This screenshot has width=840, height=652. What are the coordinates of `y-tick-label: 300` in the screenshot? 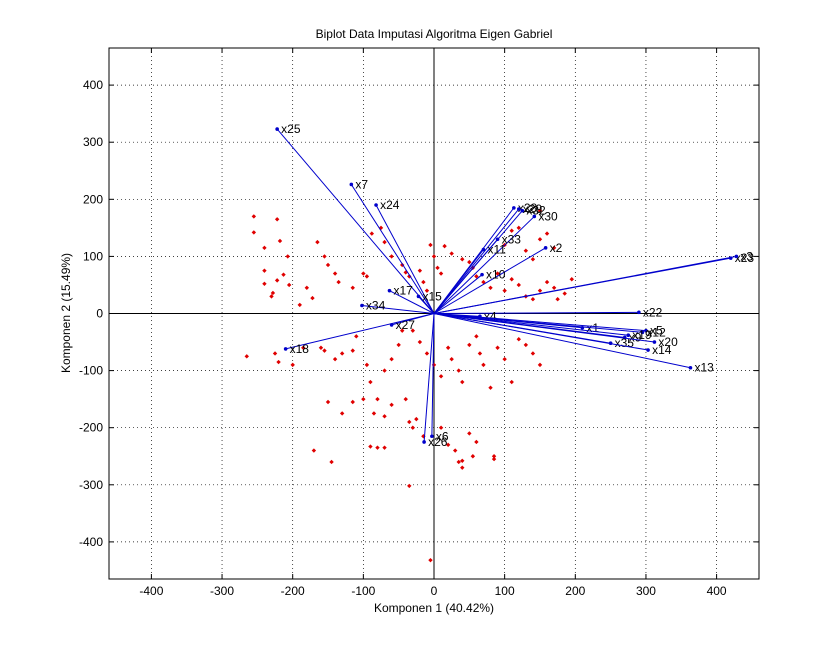 It's located at (93, 142).